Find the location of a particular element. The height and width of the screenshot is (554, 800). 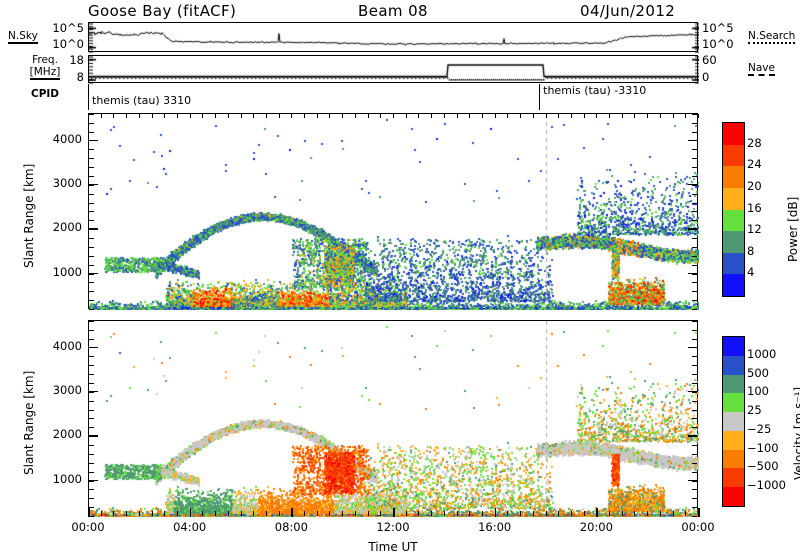

xaxis-label: Time UT is located at coordinates (393, 547).